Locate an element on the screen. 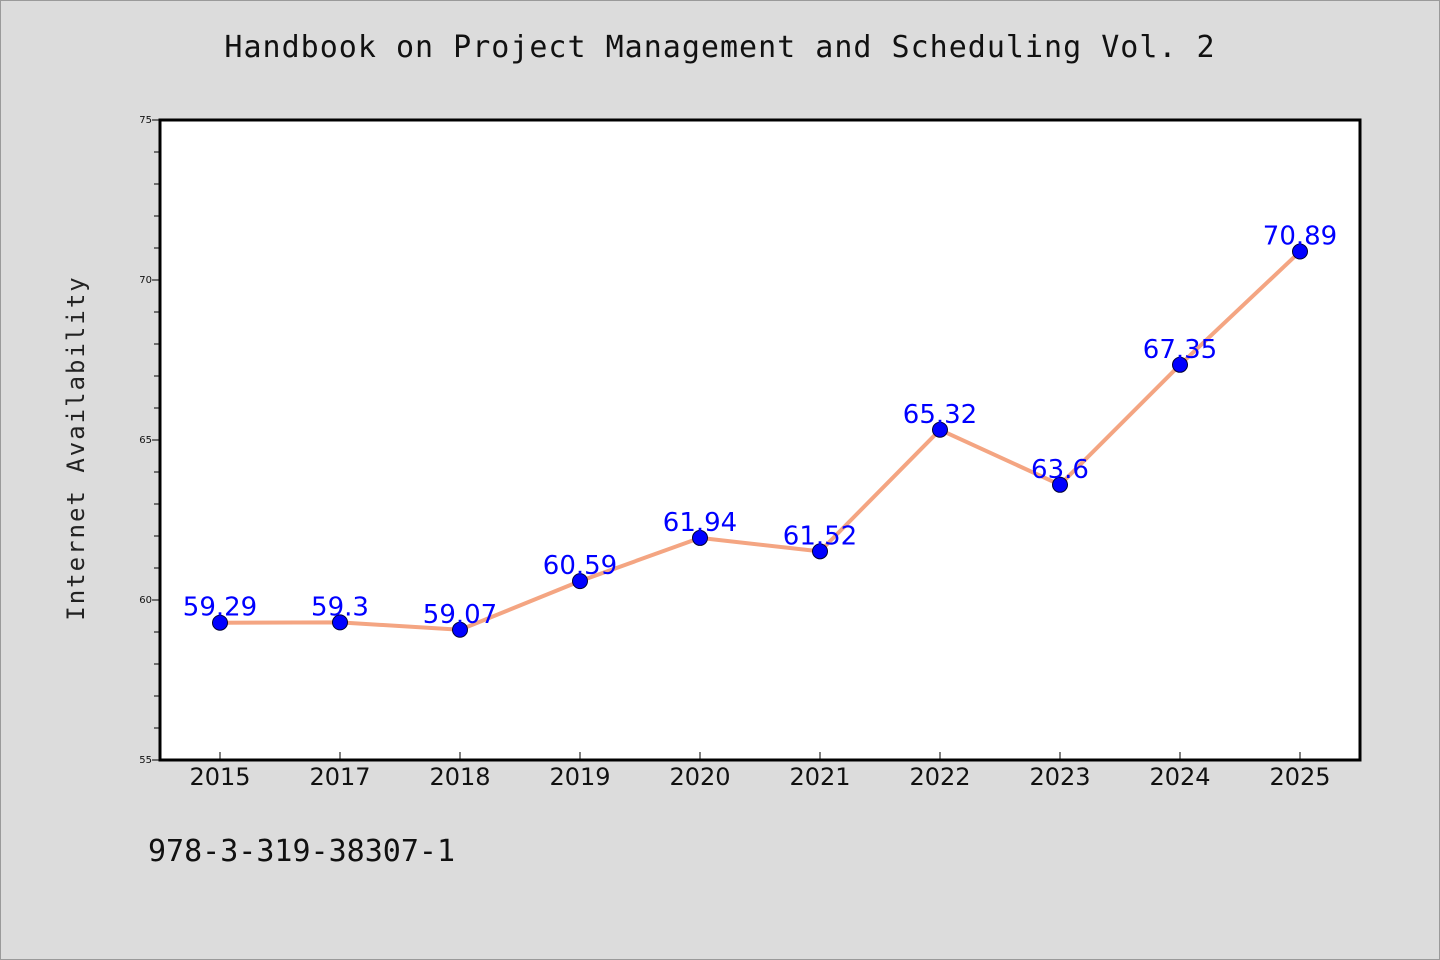 This screenshot has width=1440, height=960. x-tick-label: 2019 is located at coordinates (579, 777).